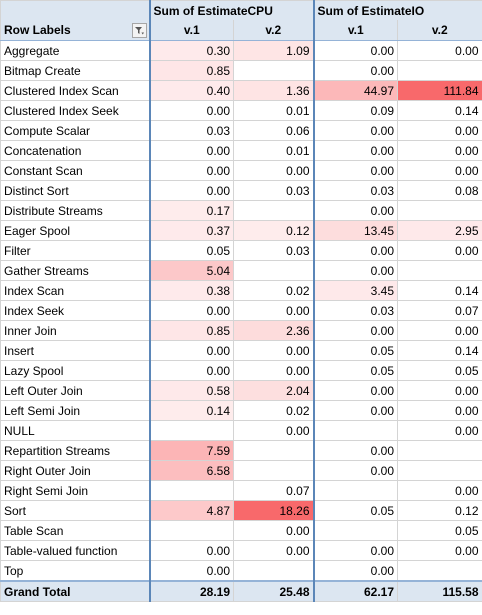 Image resolution: width=482 pixels, height=615 pixels. I want to click on row-label: Gather Streams, so click(75, 270).